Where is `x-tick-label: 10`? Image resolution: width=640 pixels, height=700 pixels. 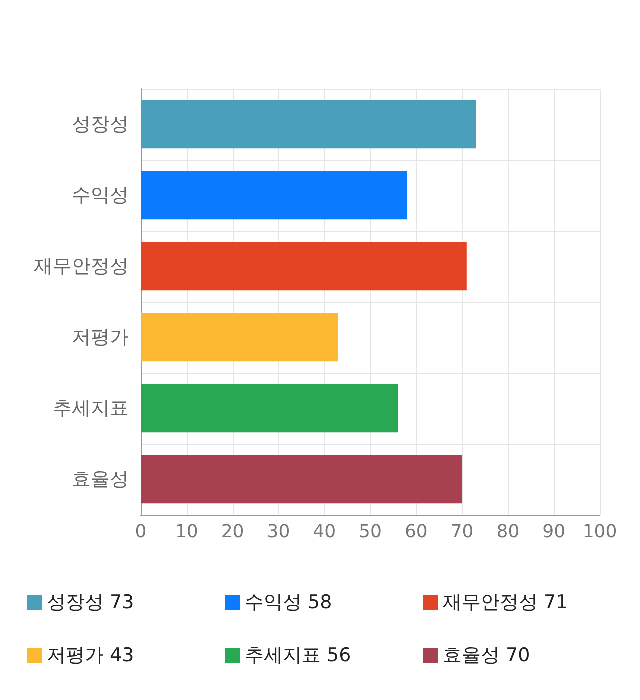
x-tick-label: 10 is located at coordinates (186, 532).